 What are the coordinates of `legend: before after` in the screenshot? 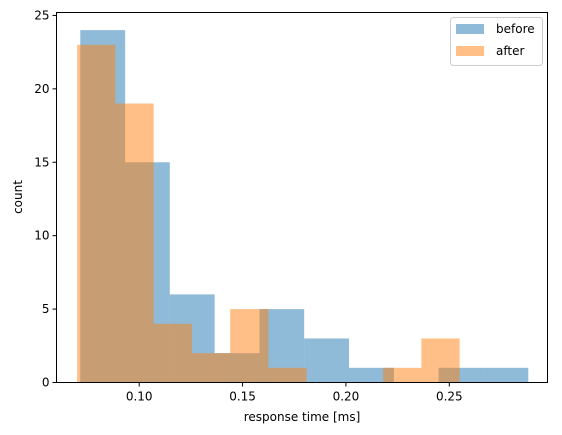 It's located at (496, 41).